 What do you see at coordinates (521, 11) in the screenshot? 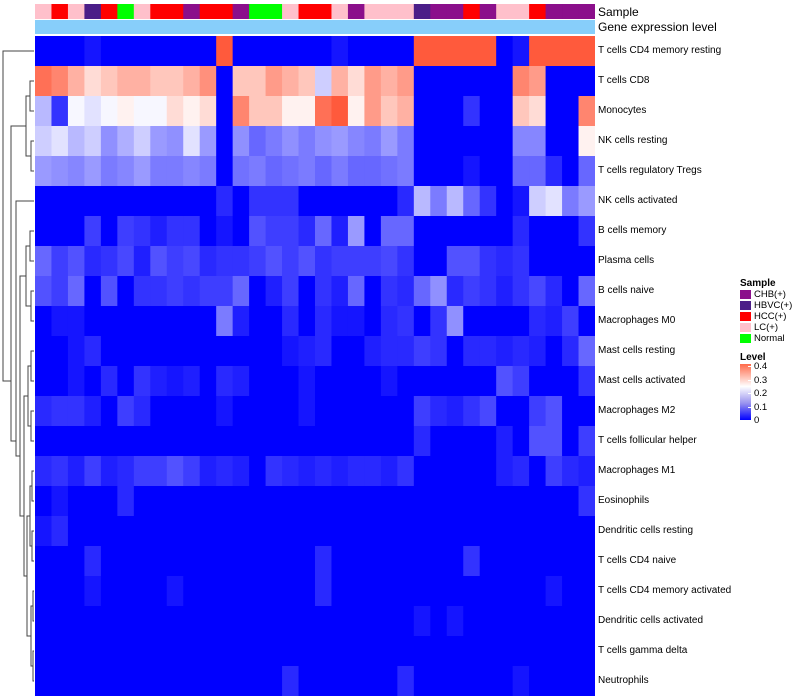
I see `sample-annotation-cell` at bounding box center [521, 11].